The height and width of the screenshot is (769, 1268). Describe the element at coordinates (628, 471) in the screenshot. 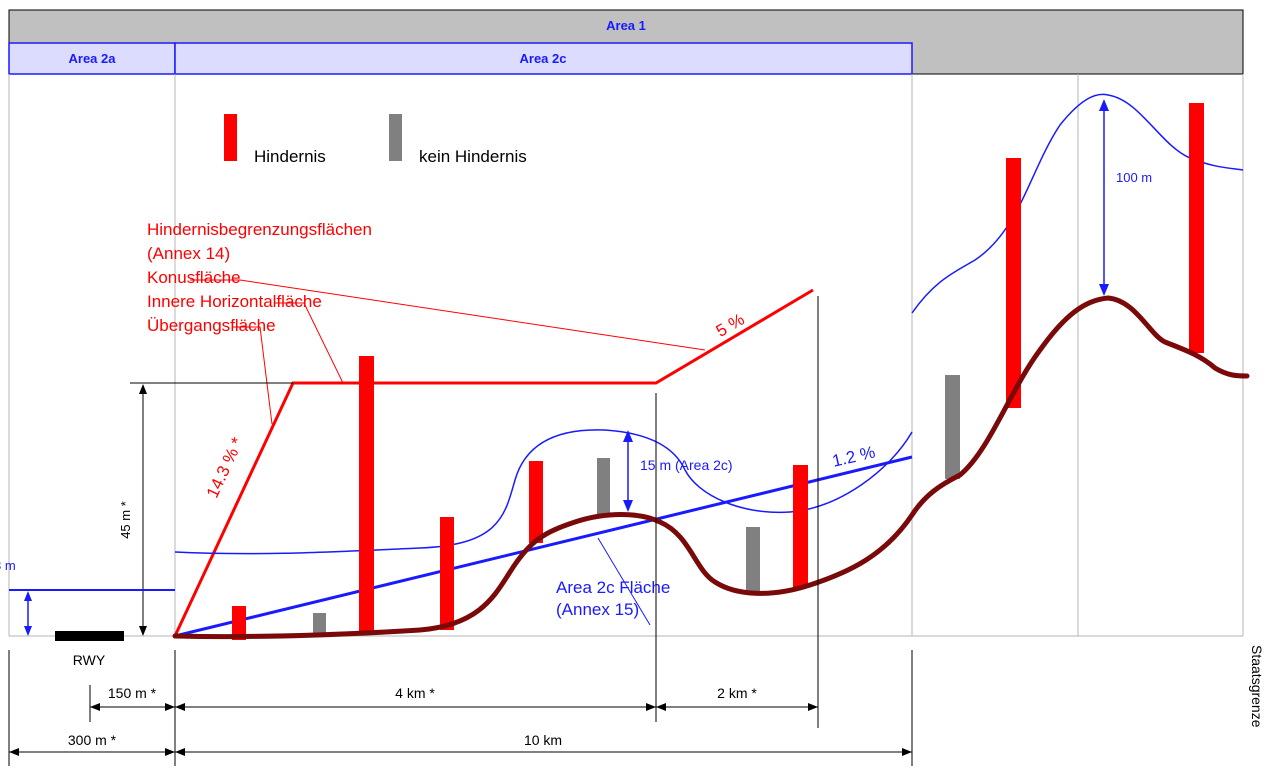

I see `height-15m-arrow` at that location.